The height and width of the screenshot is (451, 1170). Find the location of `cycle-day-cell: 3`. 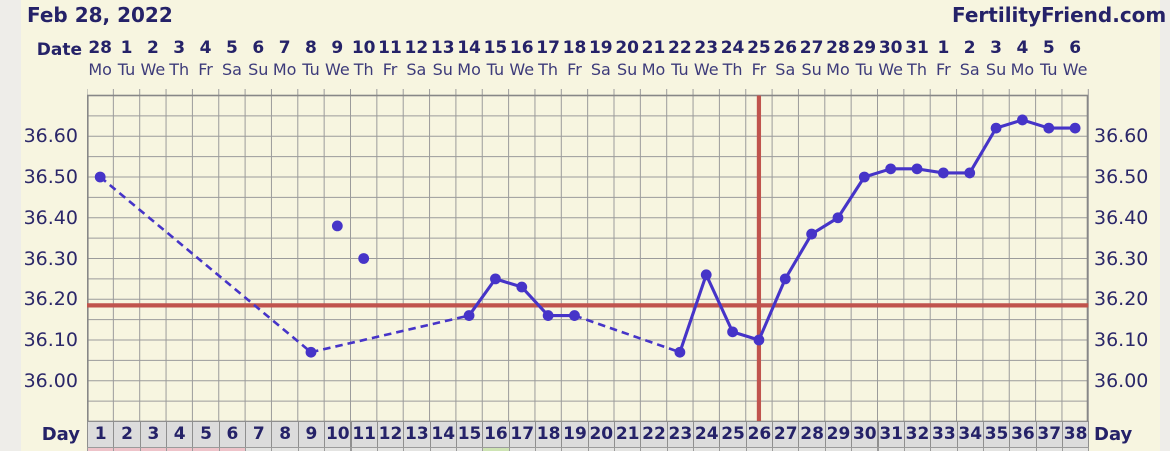

cycle-day-cell: 3 is located at coordinates (153, 434).